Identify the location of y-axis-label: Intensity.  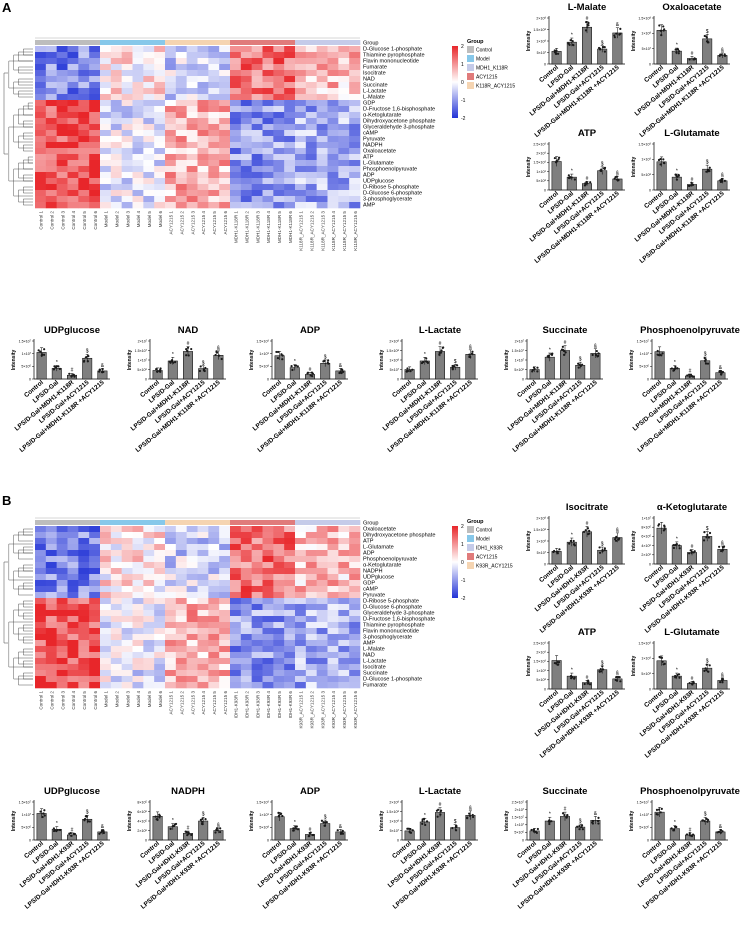
(14, 821).